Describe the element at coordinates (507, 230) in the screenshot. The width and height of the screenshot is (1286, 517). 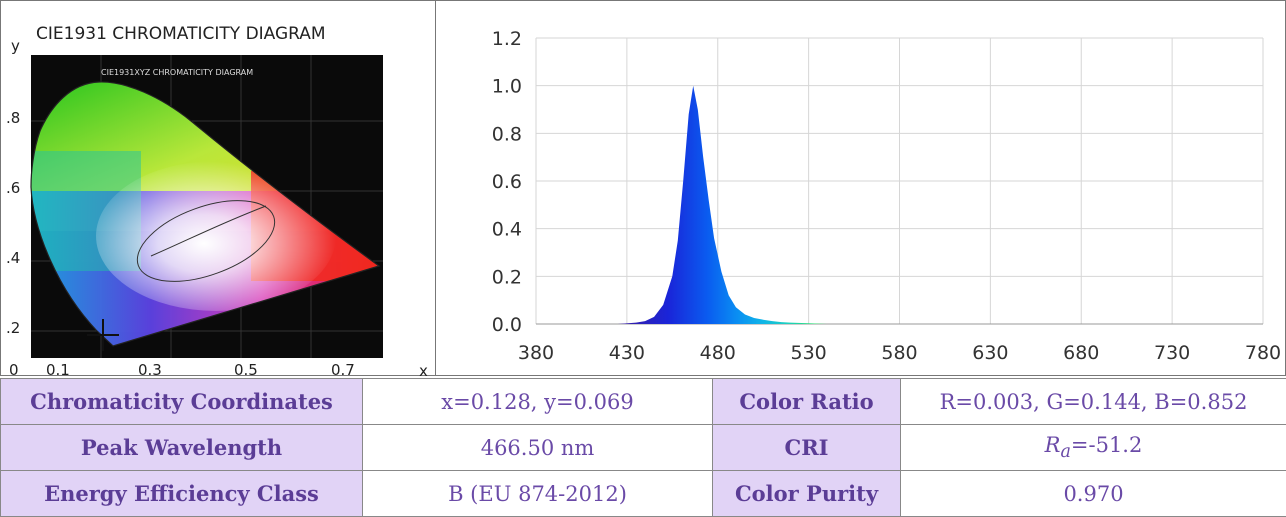
I see `y-tick-label: 0.4` at that location.